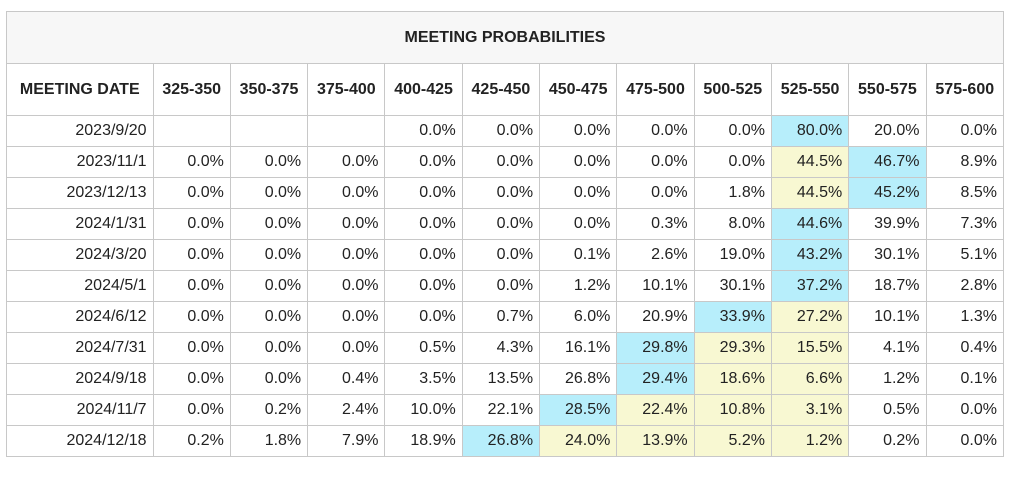 The width and height of the screenshot is (1016, 479). Describe the element at coordinates (732, 379) in the screenshot. I see `probability-cell: 18.6%` at that location.